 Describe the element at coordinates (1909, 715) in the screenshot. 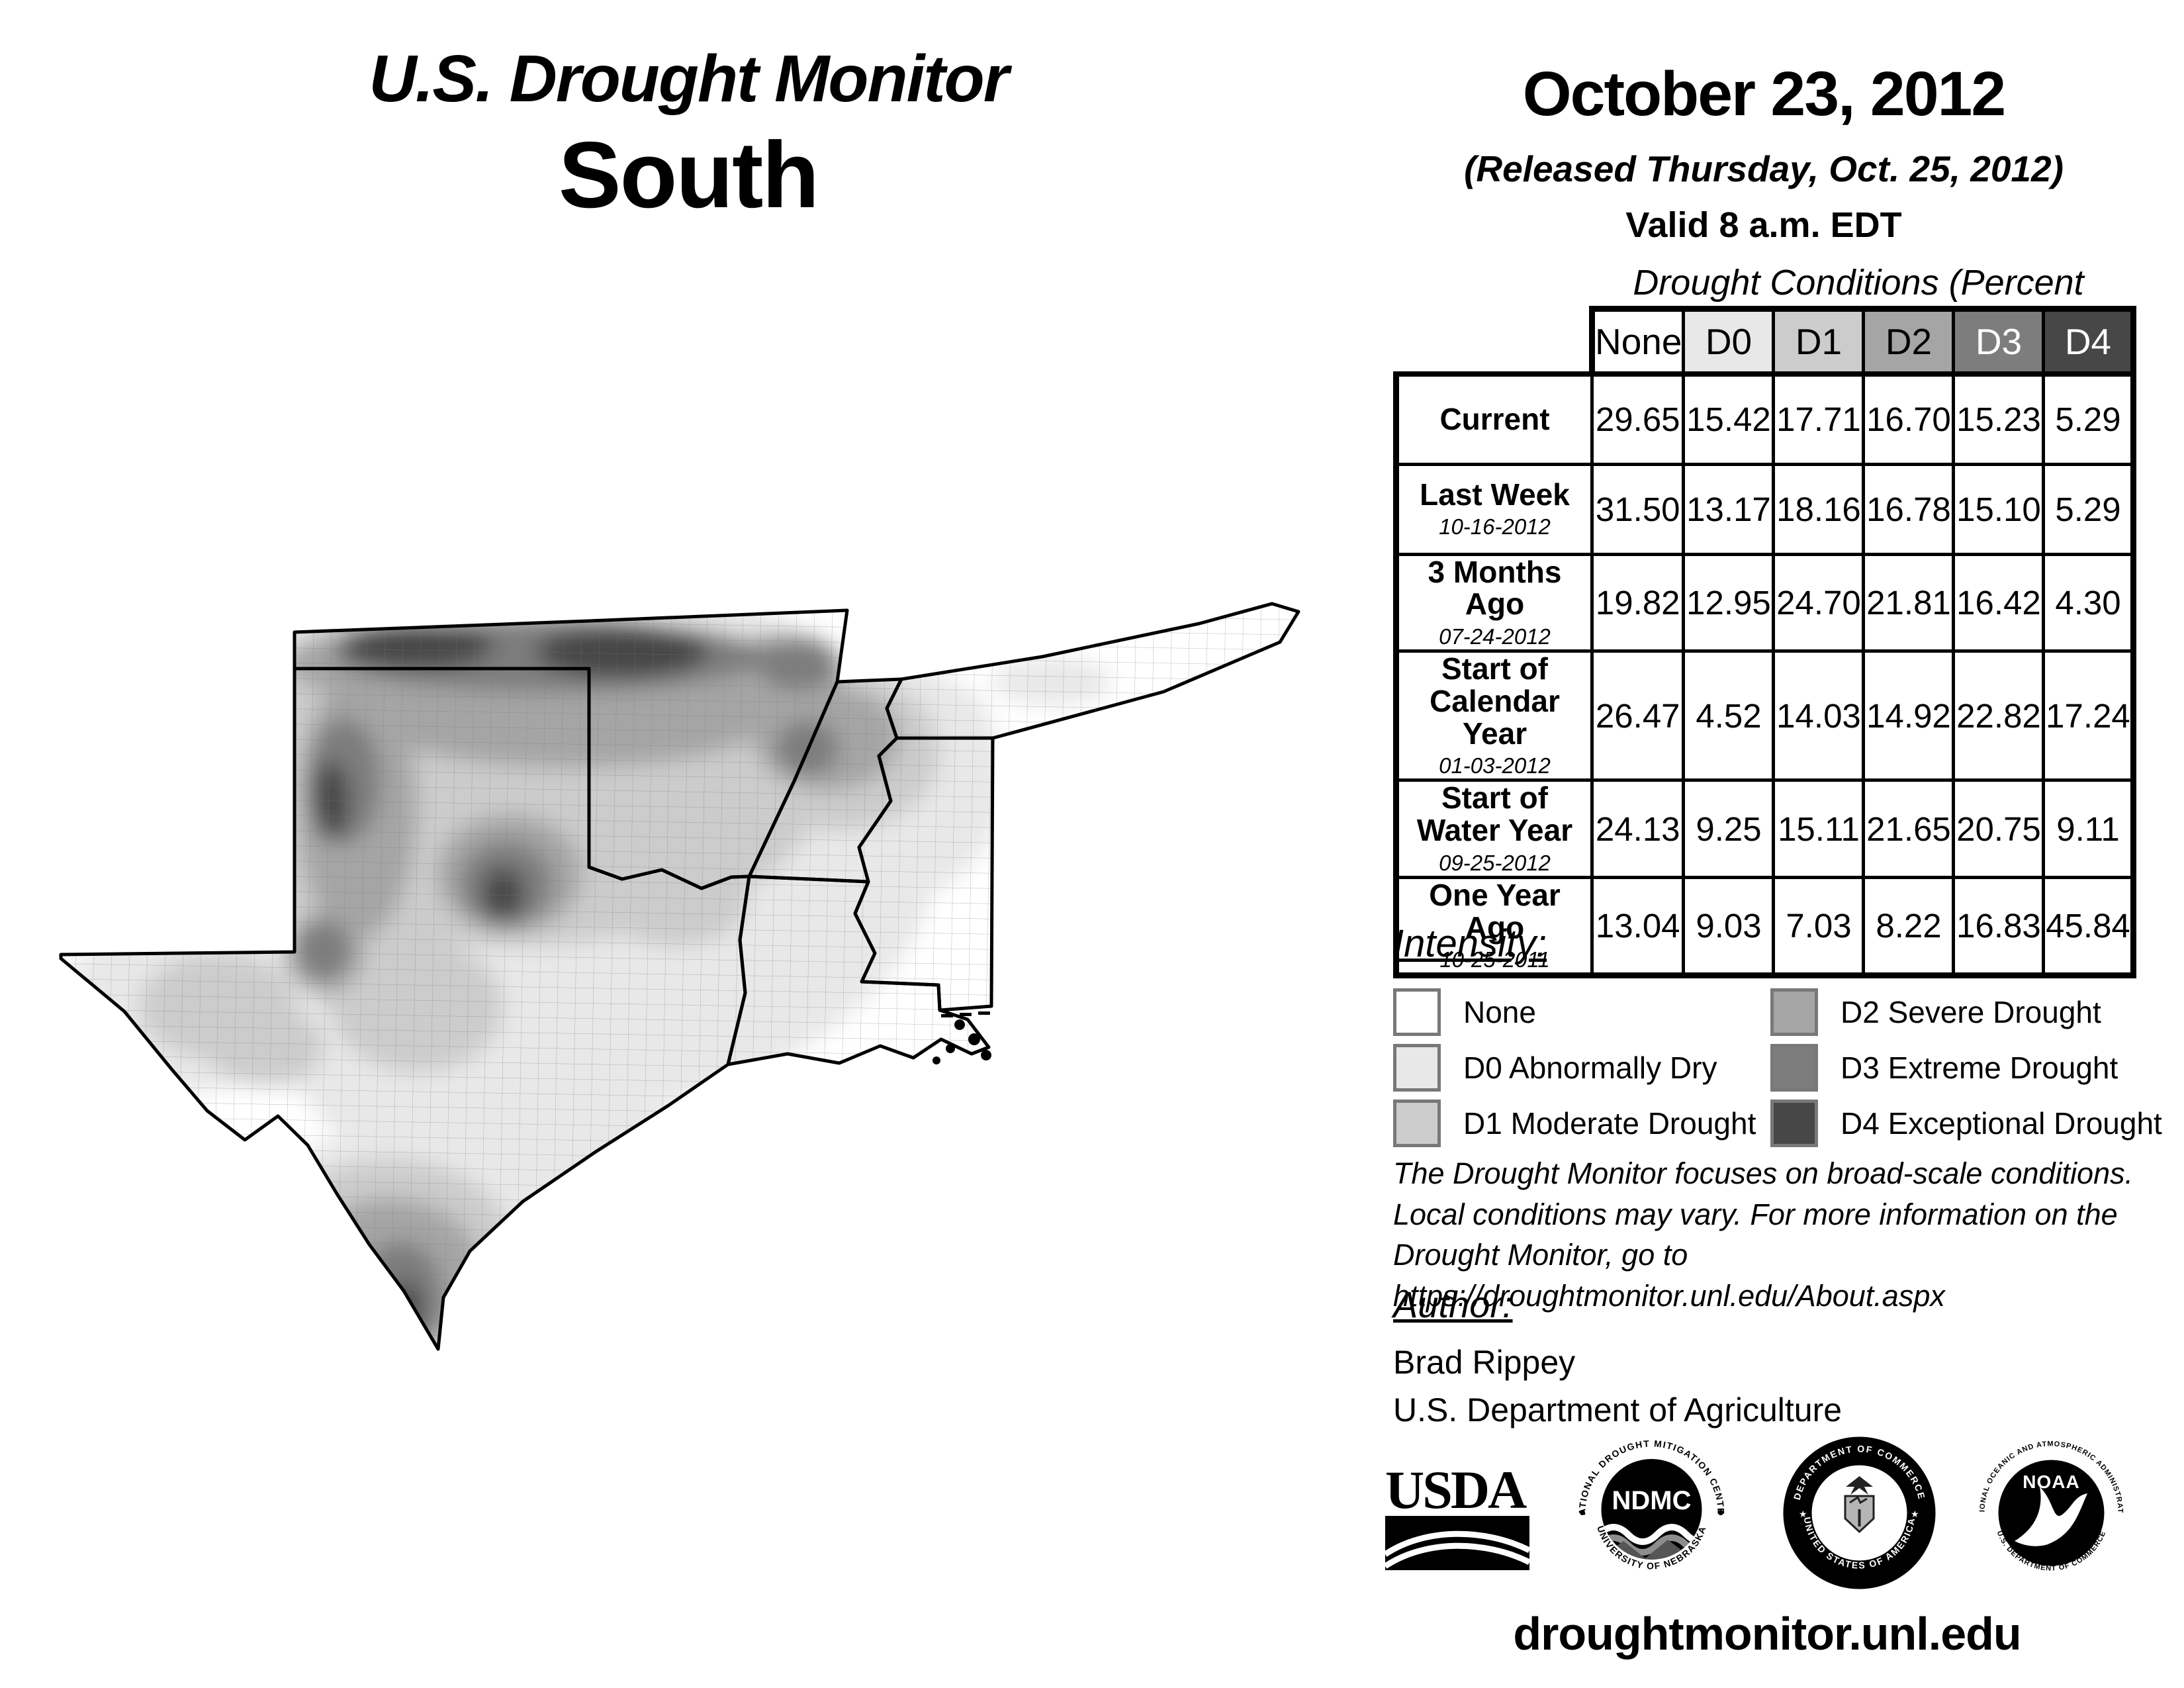

I see `cell: 14.92` at that location.